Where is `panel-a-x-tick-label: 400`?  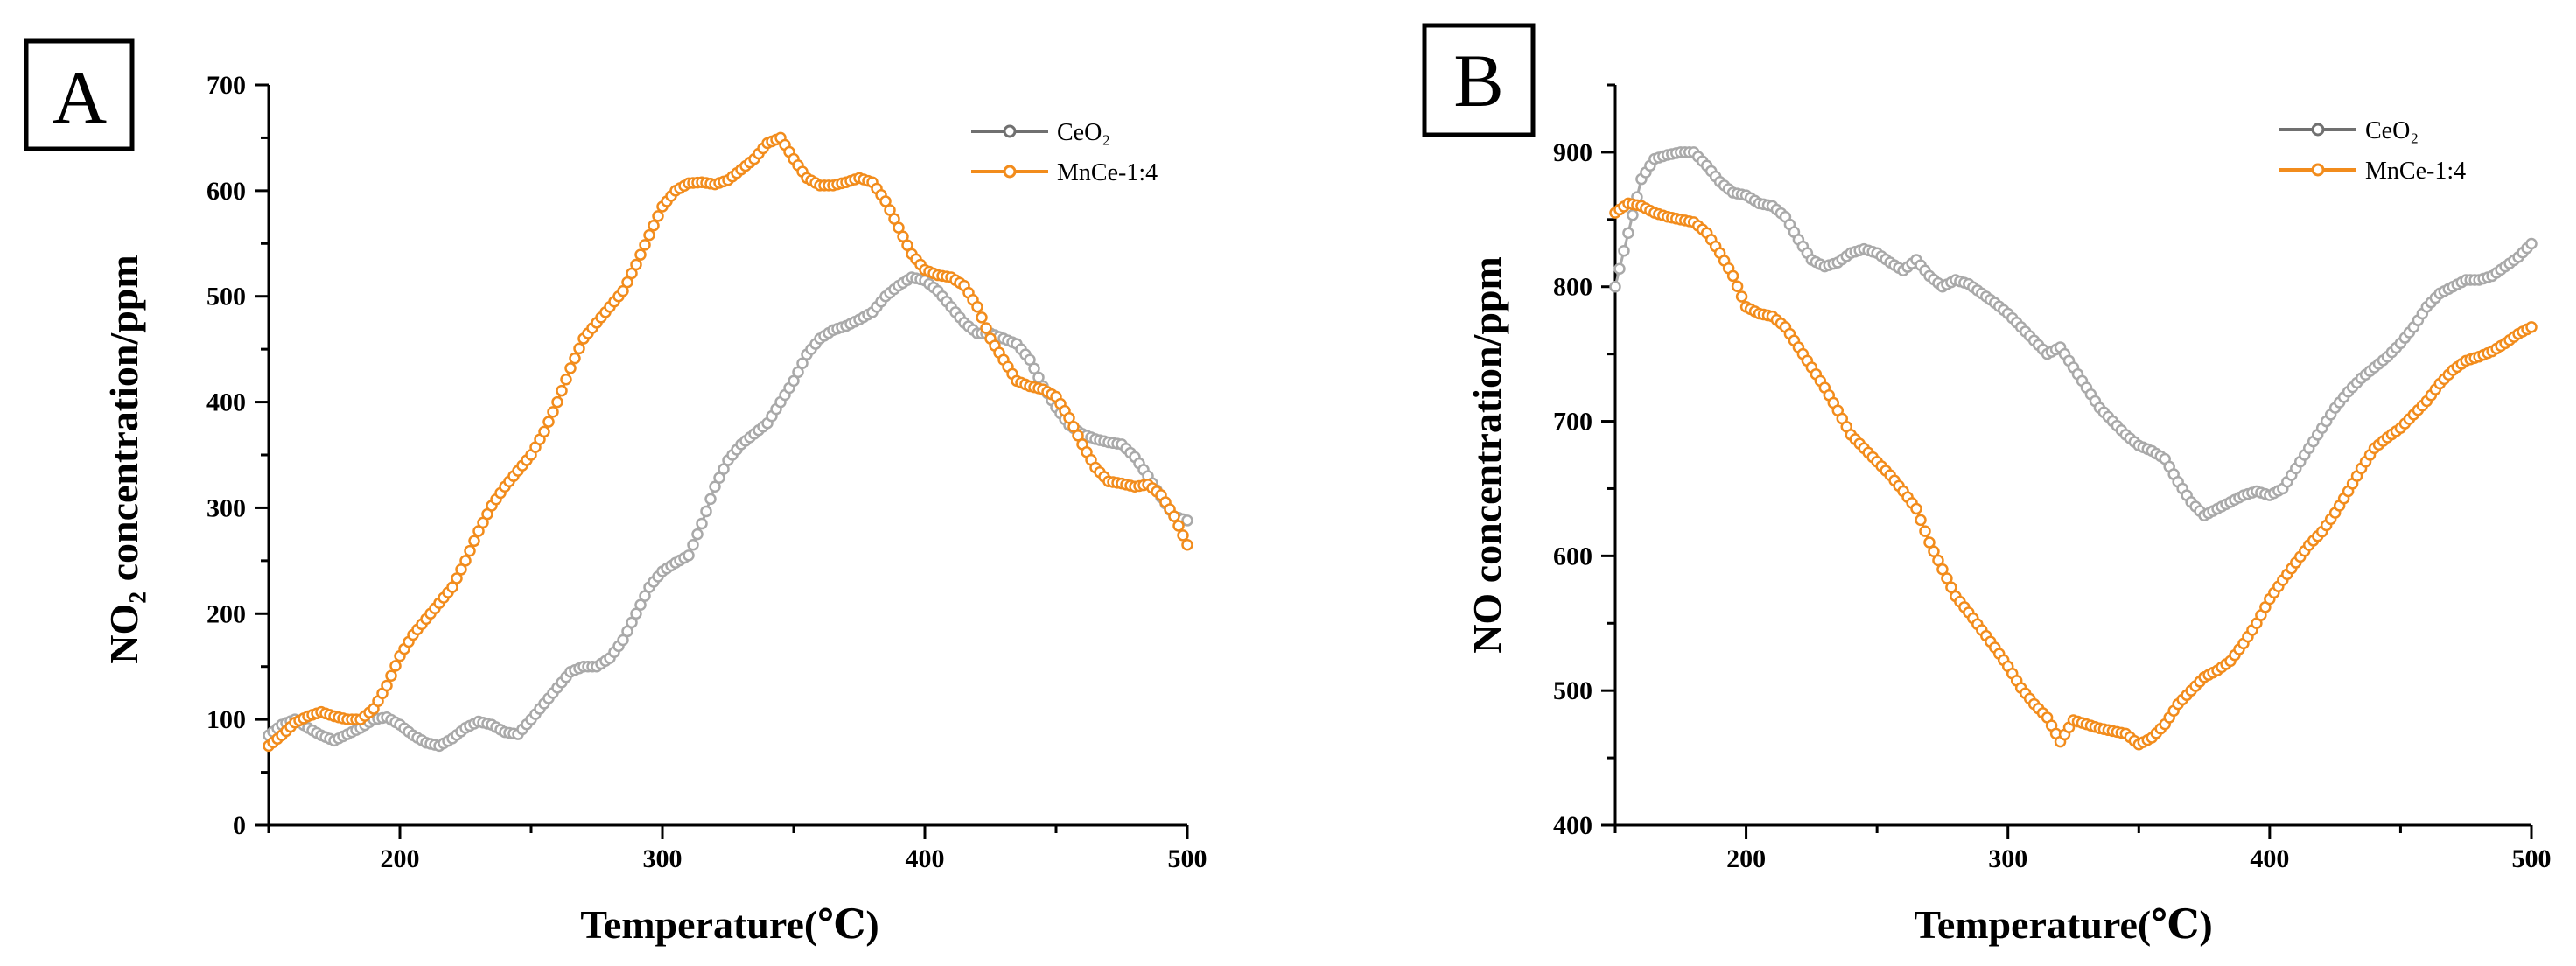 panel-a-x-tick-label: 400 is located at coordinates (925, 858).